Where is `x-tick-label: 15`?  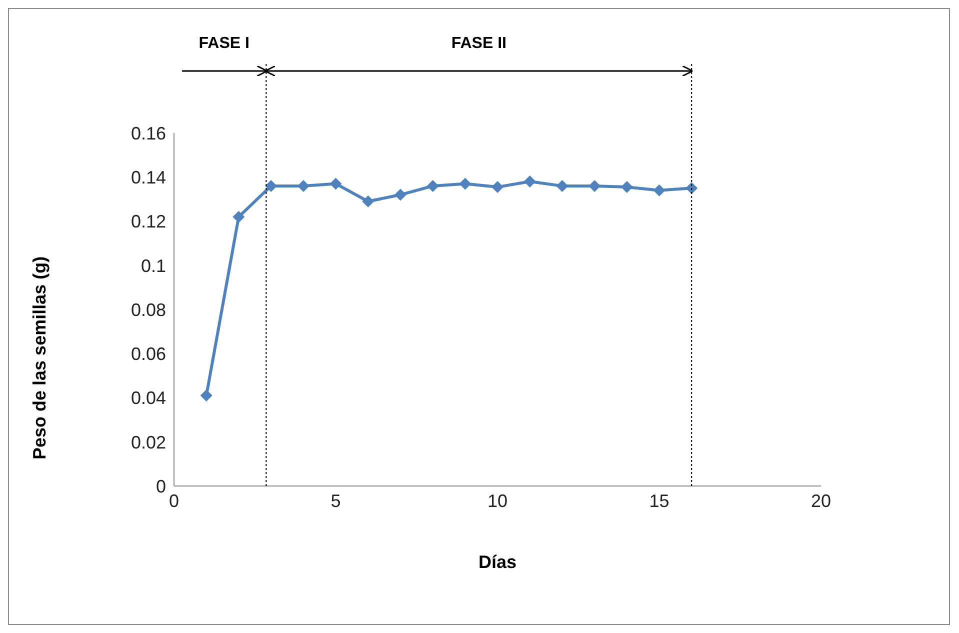
x-tick-label: 15 is located at coordinates (659, 500).